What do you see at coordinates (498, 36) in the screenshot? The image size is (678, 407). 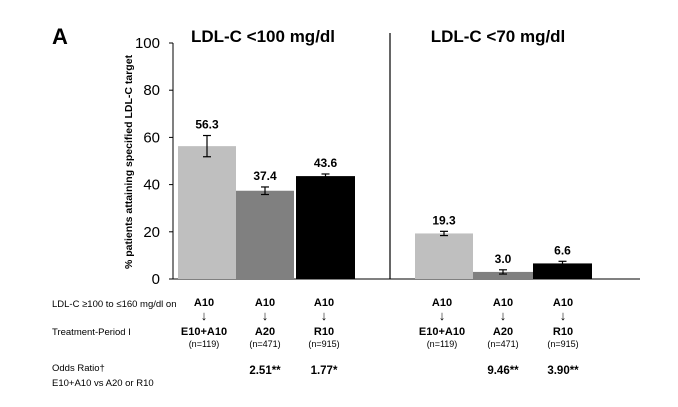 I see `panel-title: LDL-C <70 mg/dl` at bounding box center [498, 36].